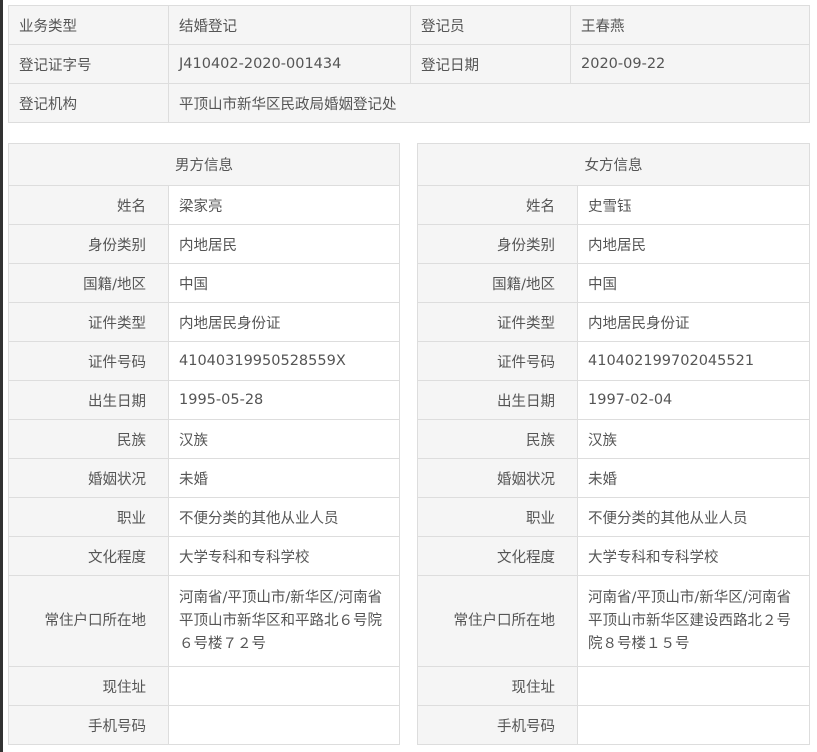  Describe the element at coordinates (1, 376) in the screenshot. I see `window-edge` at that location.